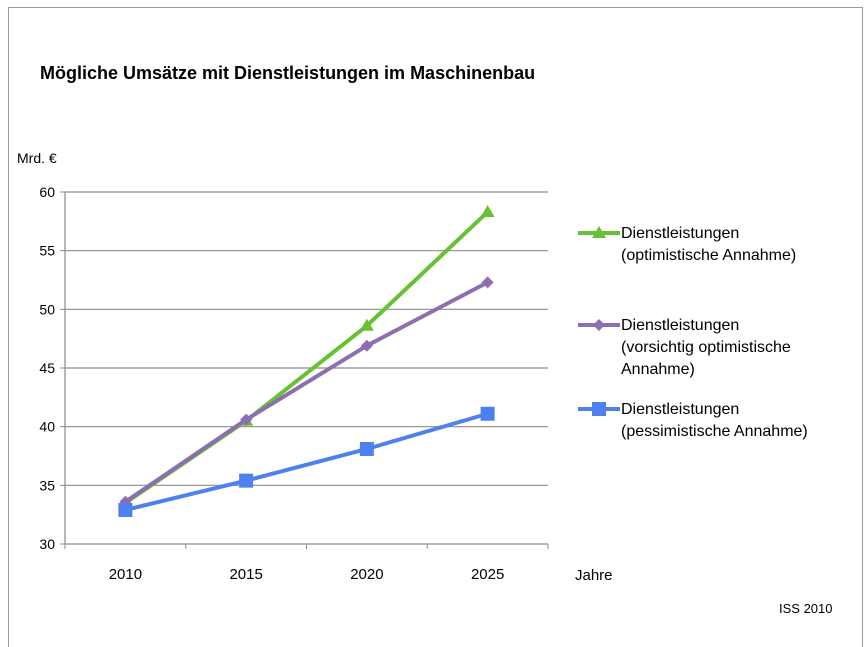  Describe the element at coordinates (306, 461) in the screenshot. I see `series-line-square` at that location.